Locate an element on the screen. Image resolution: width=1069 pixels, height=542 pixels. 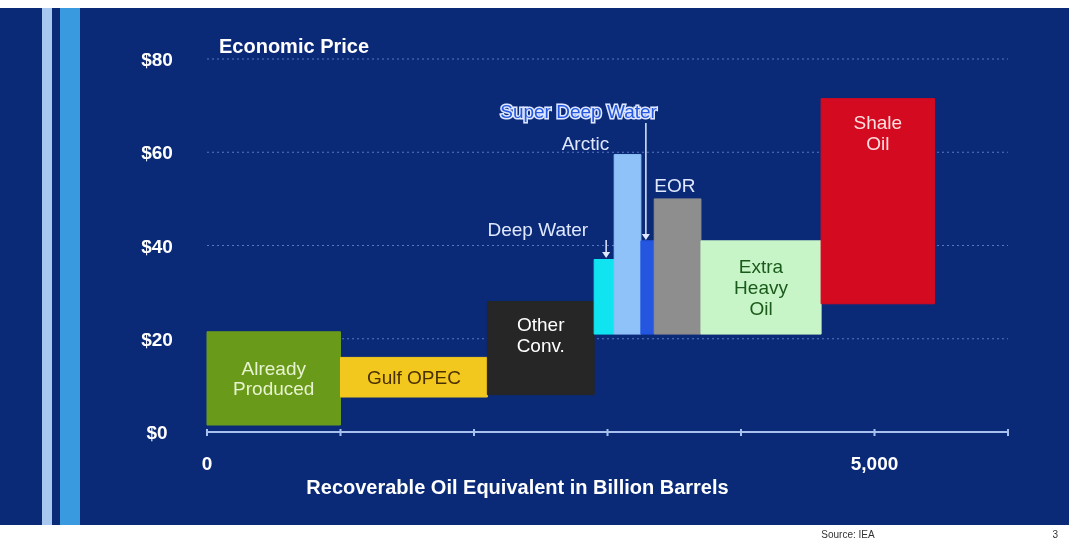
series-label: Shale Oil is located at coordinates (878, 132).